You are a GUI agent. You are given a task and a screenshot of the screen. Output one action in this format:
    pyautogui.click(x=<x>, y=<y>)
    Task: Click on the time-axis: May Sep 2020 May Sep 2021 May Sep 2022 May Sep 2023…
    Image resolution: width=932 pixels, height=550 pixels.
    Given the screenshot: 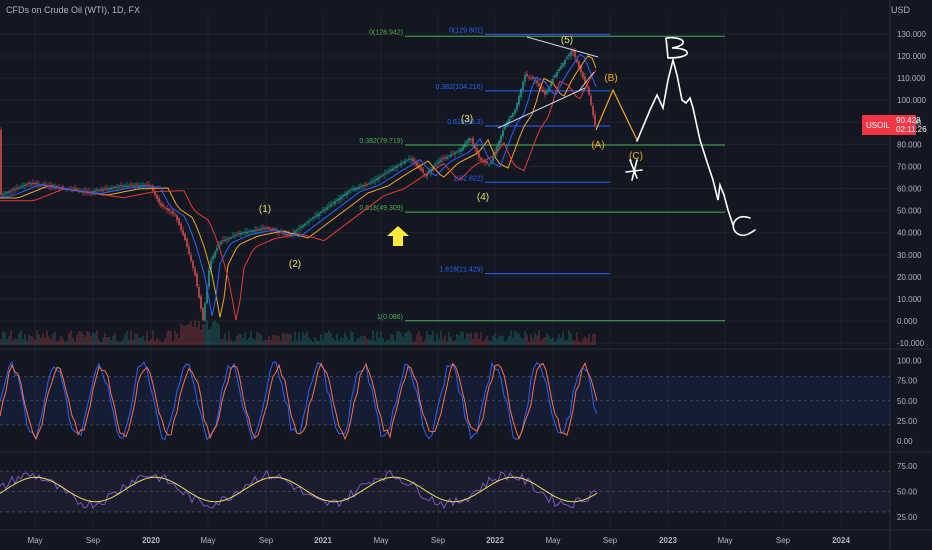 What is the action you would take?
    pyautogui.click(x=438, y=540)
    